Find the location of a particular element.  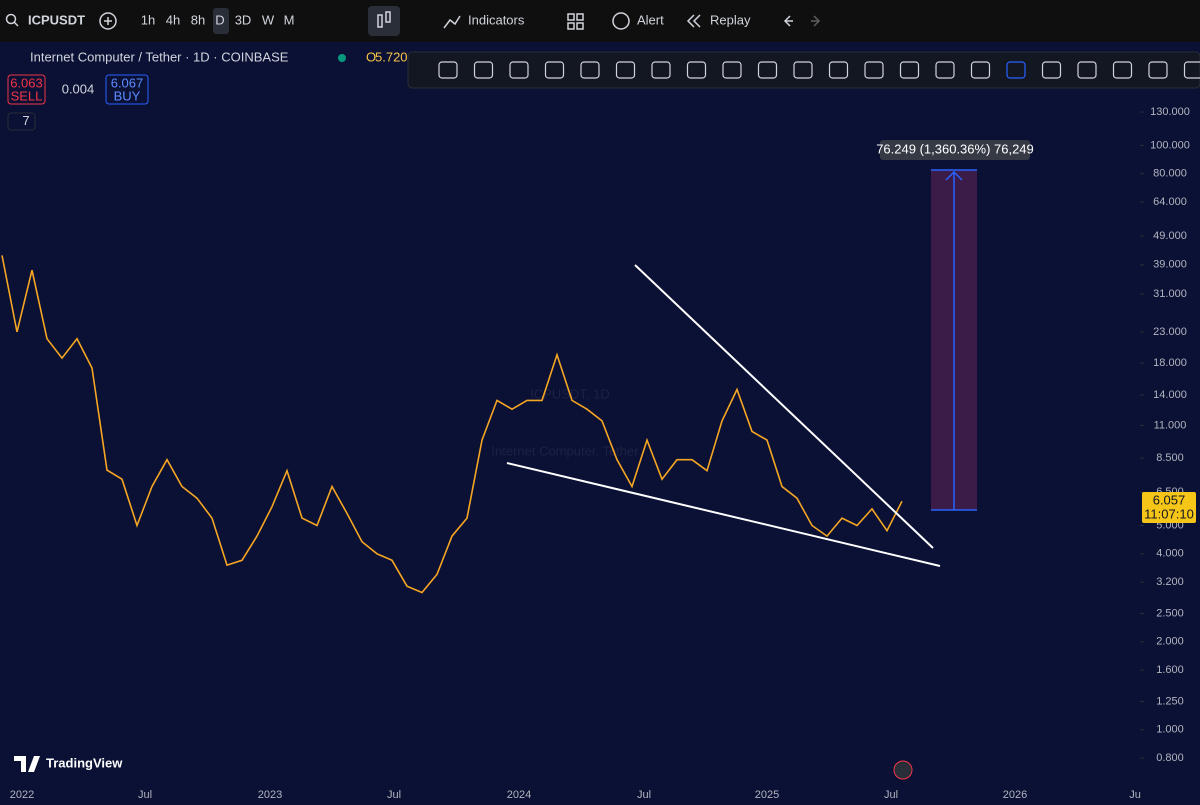

symbol-search: ICPUSDT is located at coordinates (45, 19).